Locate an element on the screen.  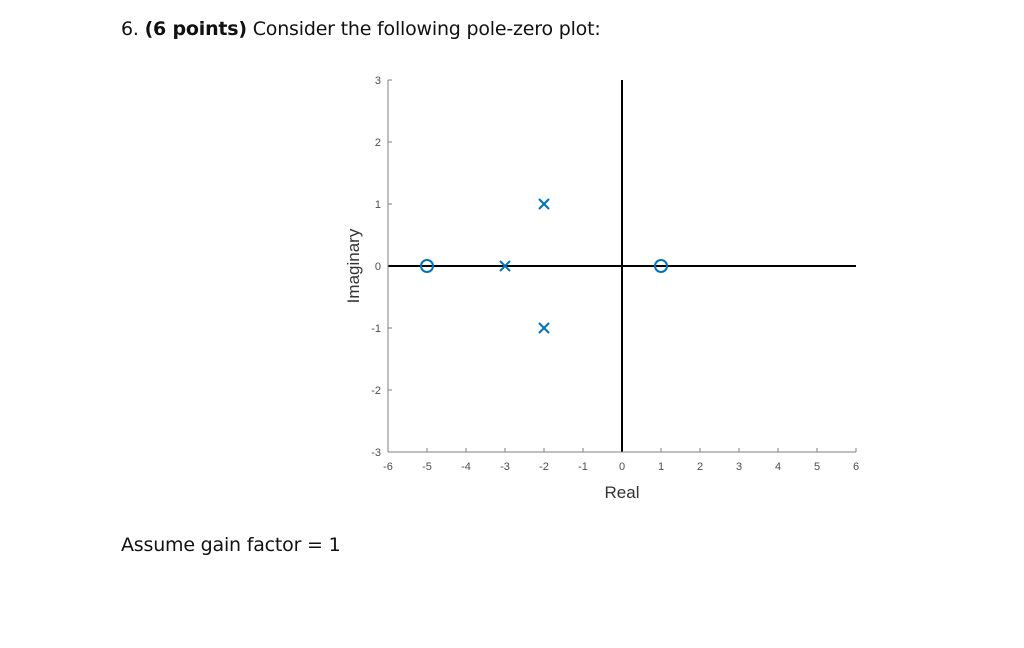
x-tick-label: 4 is located at coordinates (778, 467).